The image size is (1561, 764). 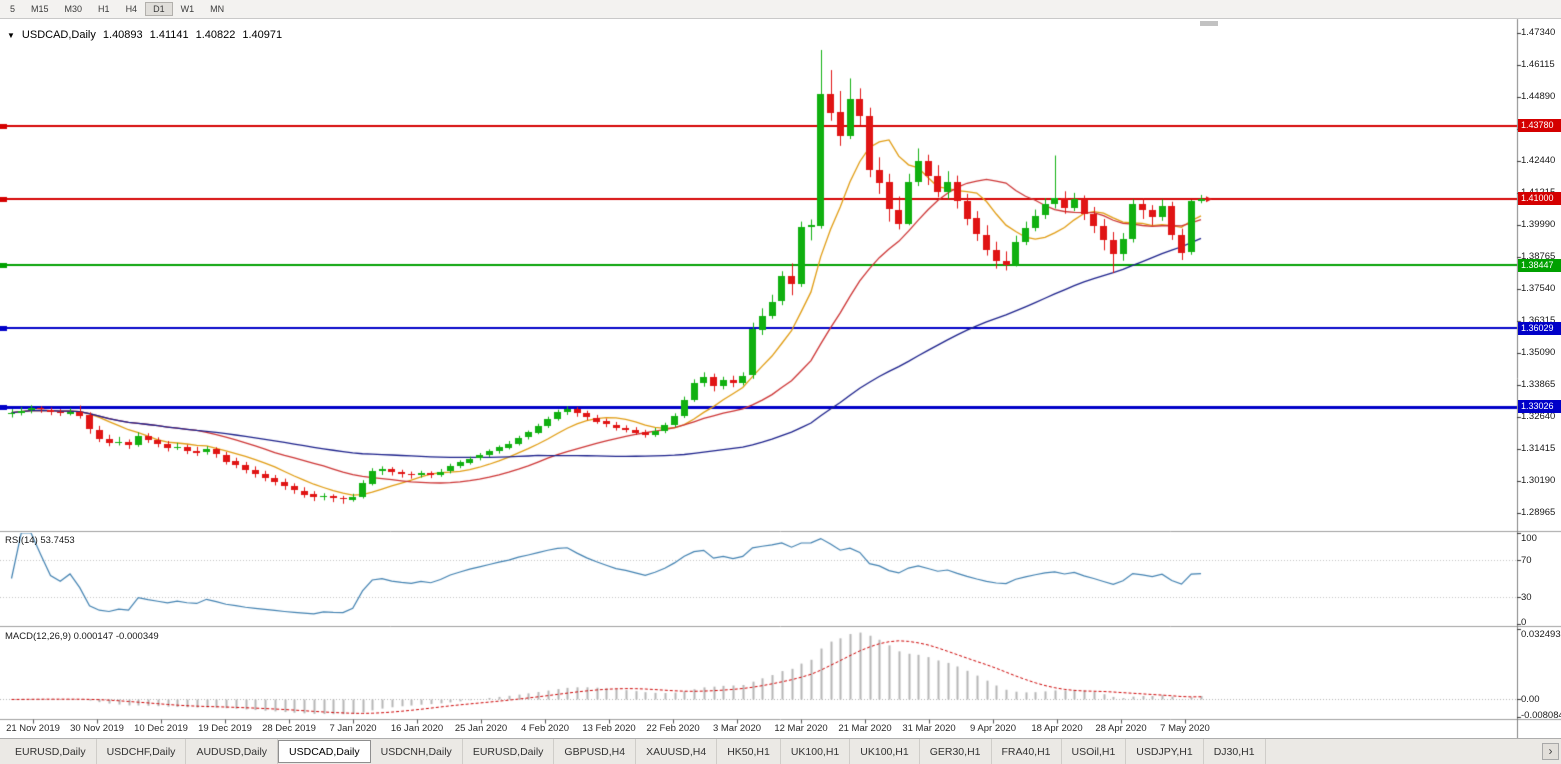 What do you see at coordinates (1538, 352) in the screenshot?
I see `price-axis-label: 1.35090` at bounding box center [1538, 352].